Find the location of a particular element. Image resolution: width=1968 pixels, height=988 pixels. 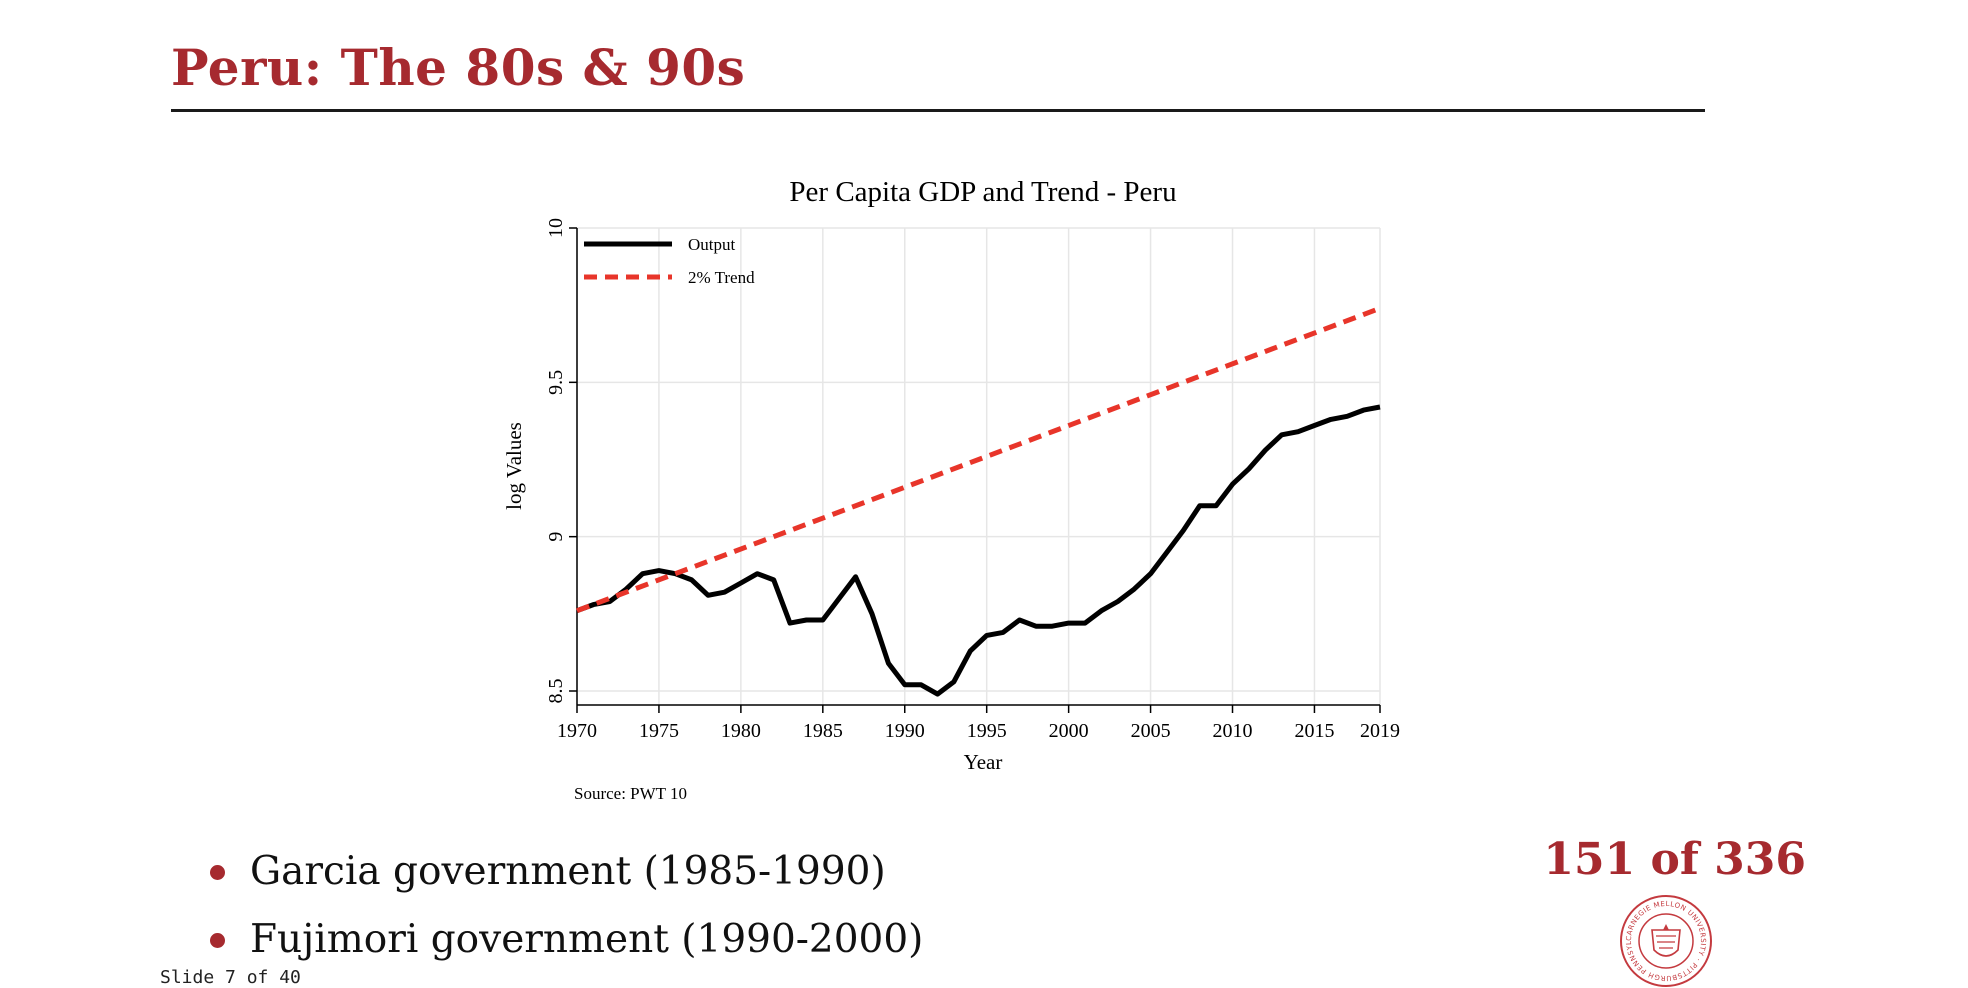

x-tick-label: 1980 is located at coordinates (741, 731).